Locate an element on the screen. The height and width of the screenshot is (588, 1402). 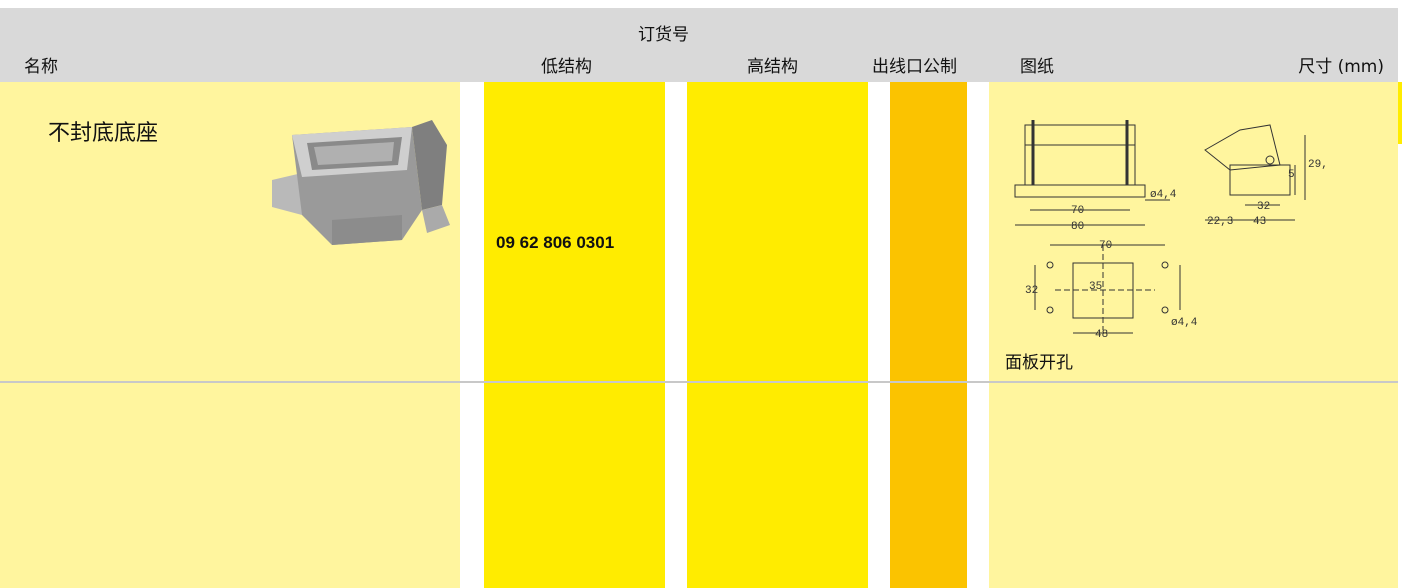
product-name: 不封底底座 is located at coordinates (103, 133).